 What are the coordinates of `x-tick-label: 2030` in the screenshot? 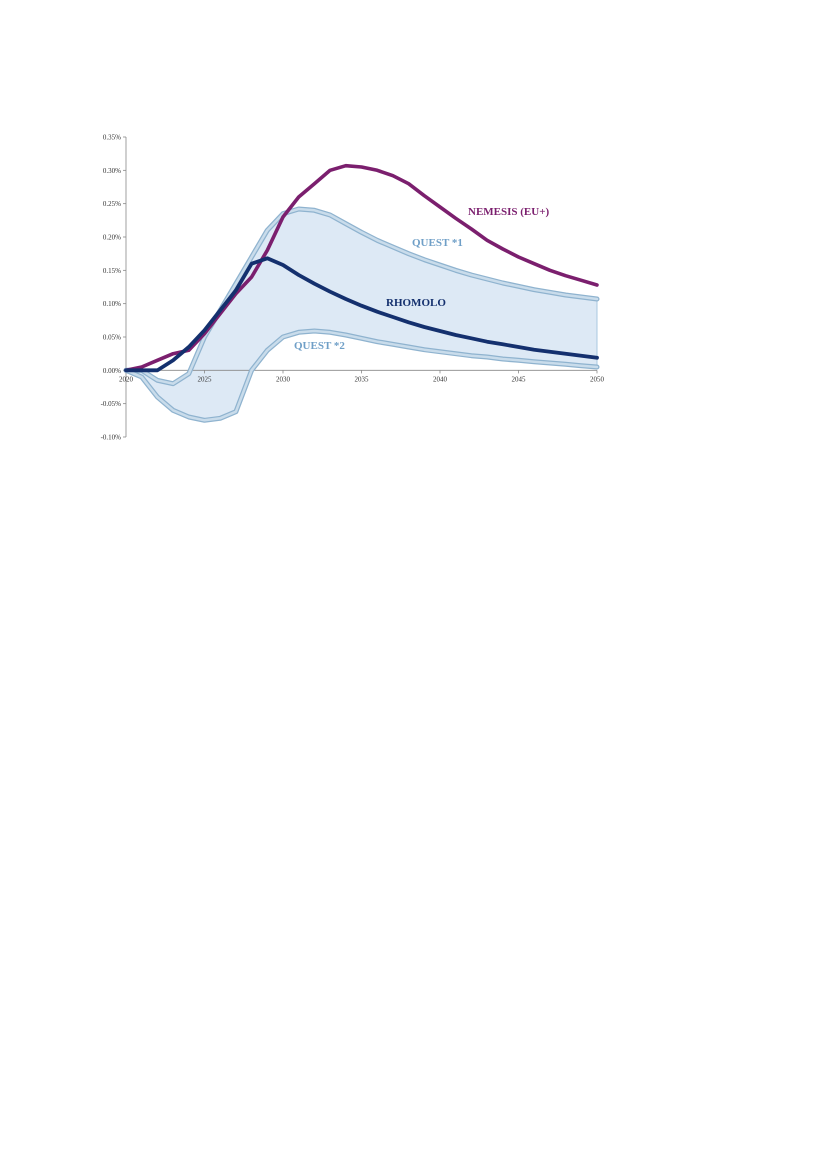 It's located at (283, 379).